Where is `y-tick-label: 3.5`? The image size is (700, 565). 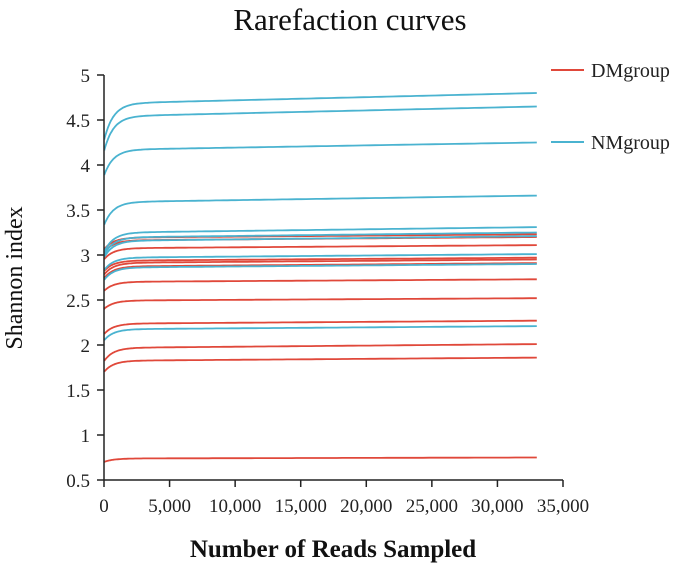
y-tick-label: 3.5 is located at coordinates (78, 211).